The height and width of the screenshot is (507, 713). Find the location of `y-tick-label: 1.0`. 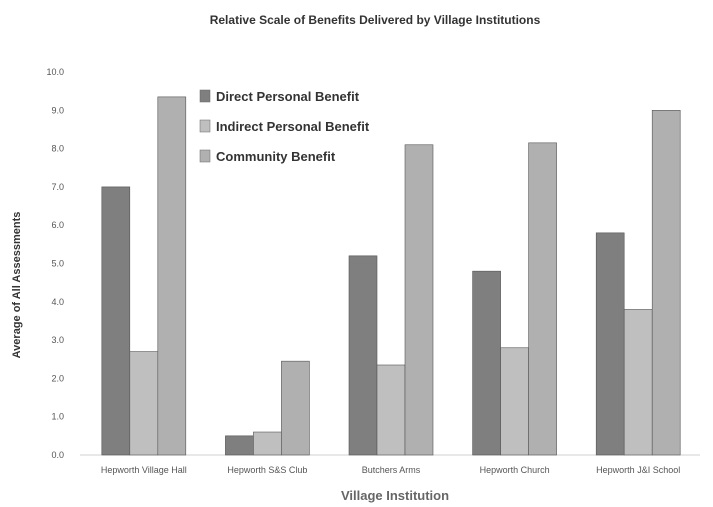

y-tick-label: 1.0 is located at coordinates (57, 417).